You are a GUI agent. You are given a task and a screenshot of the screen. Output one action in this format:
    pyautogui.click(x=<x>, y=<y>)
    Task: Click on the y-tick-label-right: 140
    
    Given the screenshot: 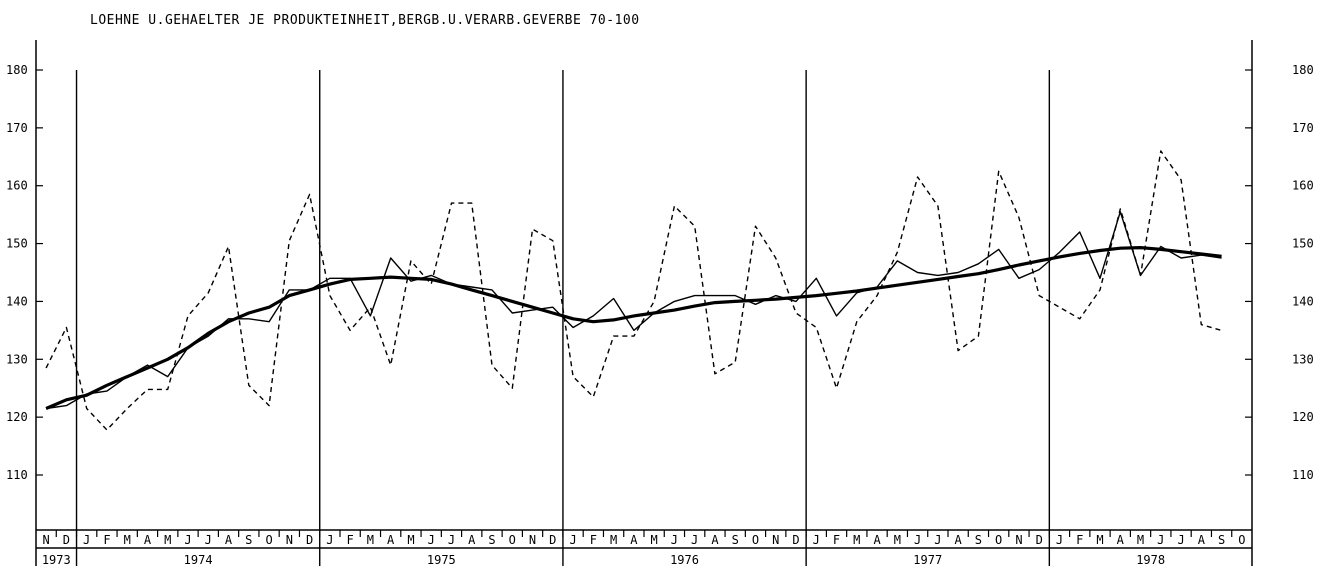 What is the action you would take?
    pyautogui.click(x=1303, y=301)
    